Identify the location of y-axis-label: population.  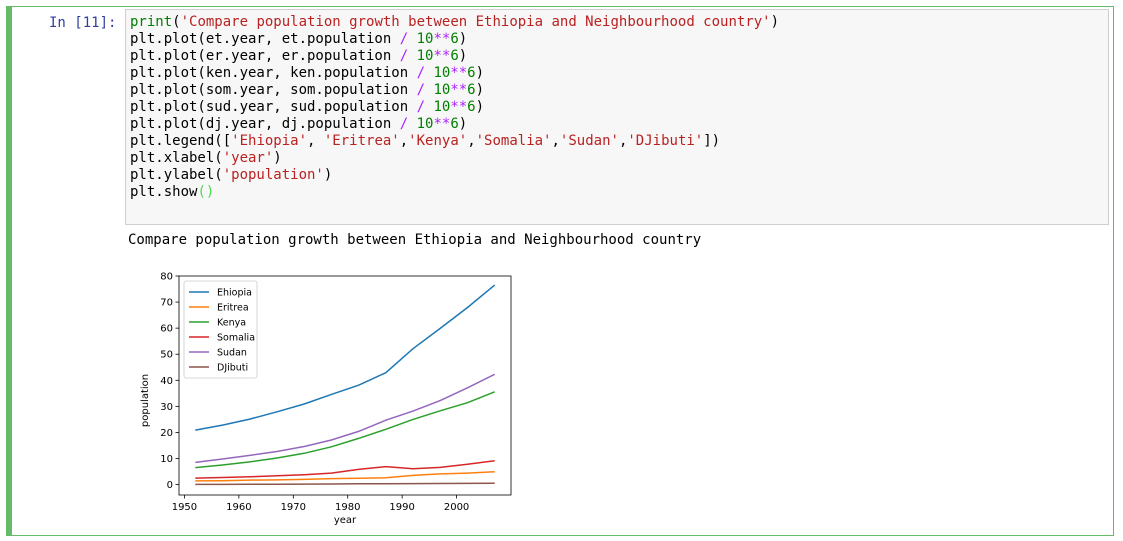
(145, 400).